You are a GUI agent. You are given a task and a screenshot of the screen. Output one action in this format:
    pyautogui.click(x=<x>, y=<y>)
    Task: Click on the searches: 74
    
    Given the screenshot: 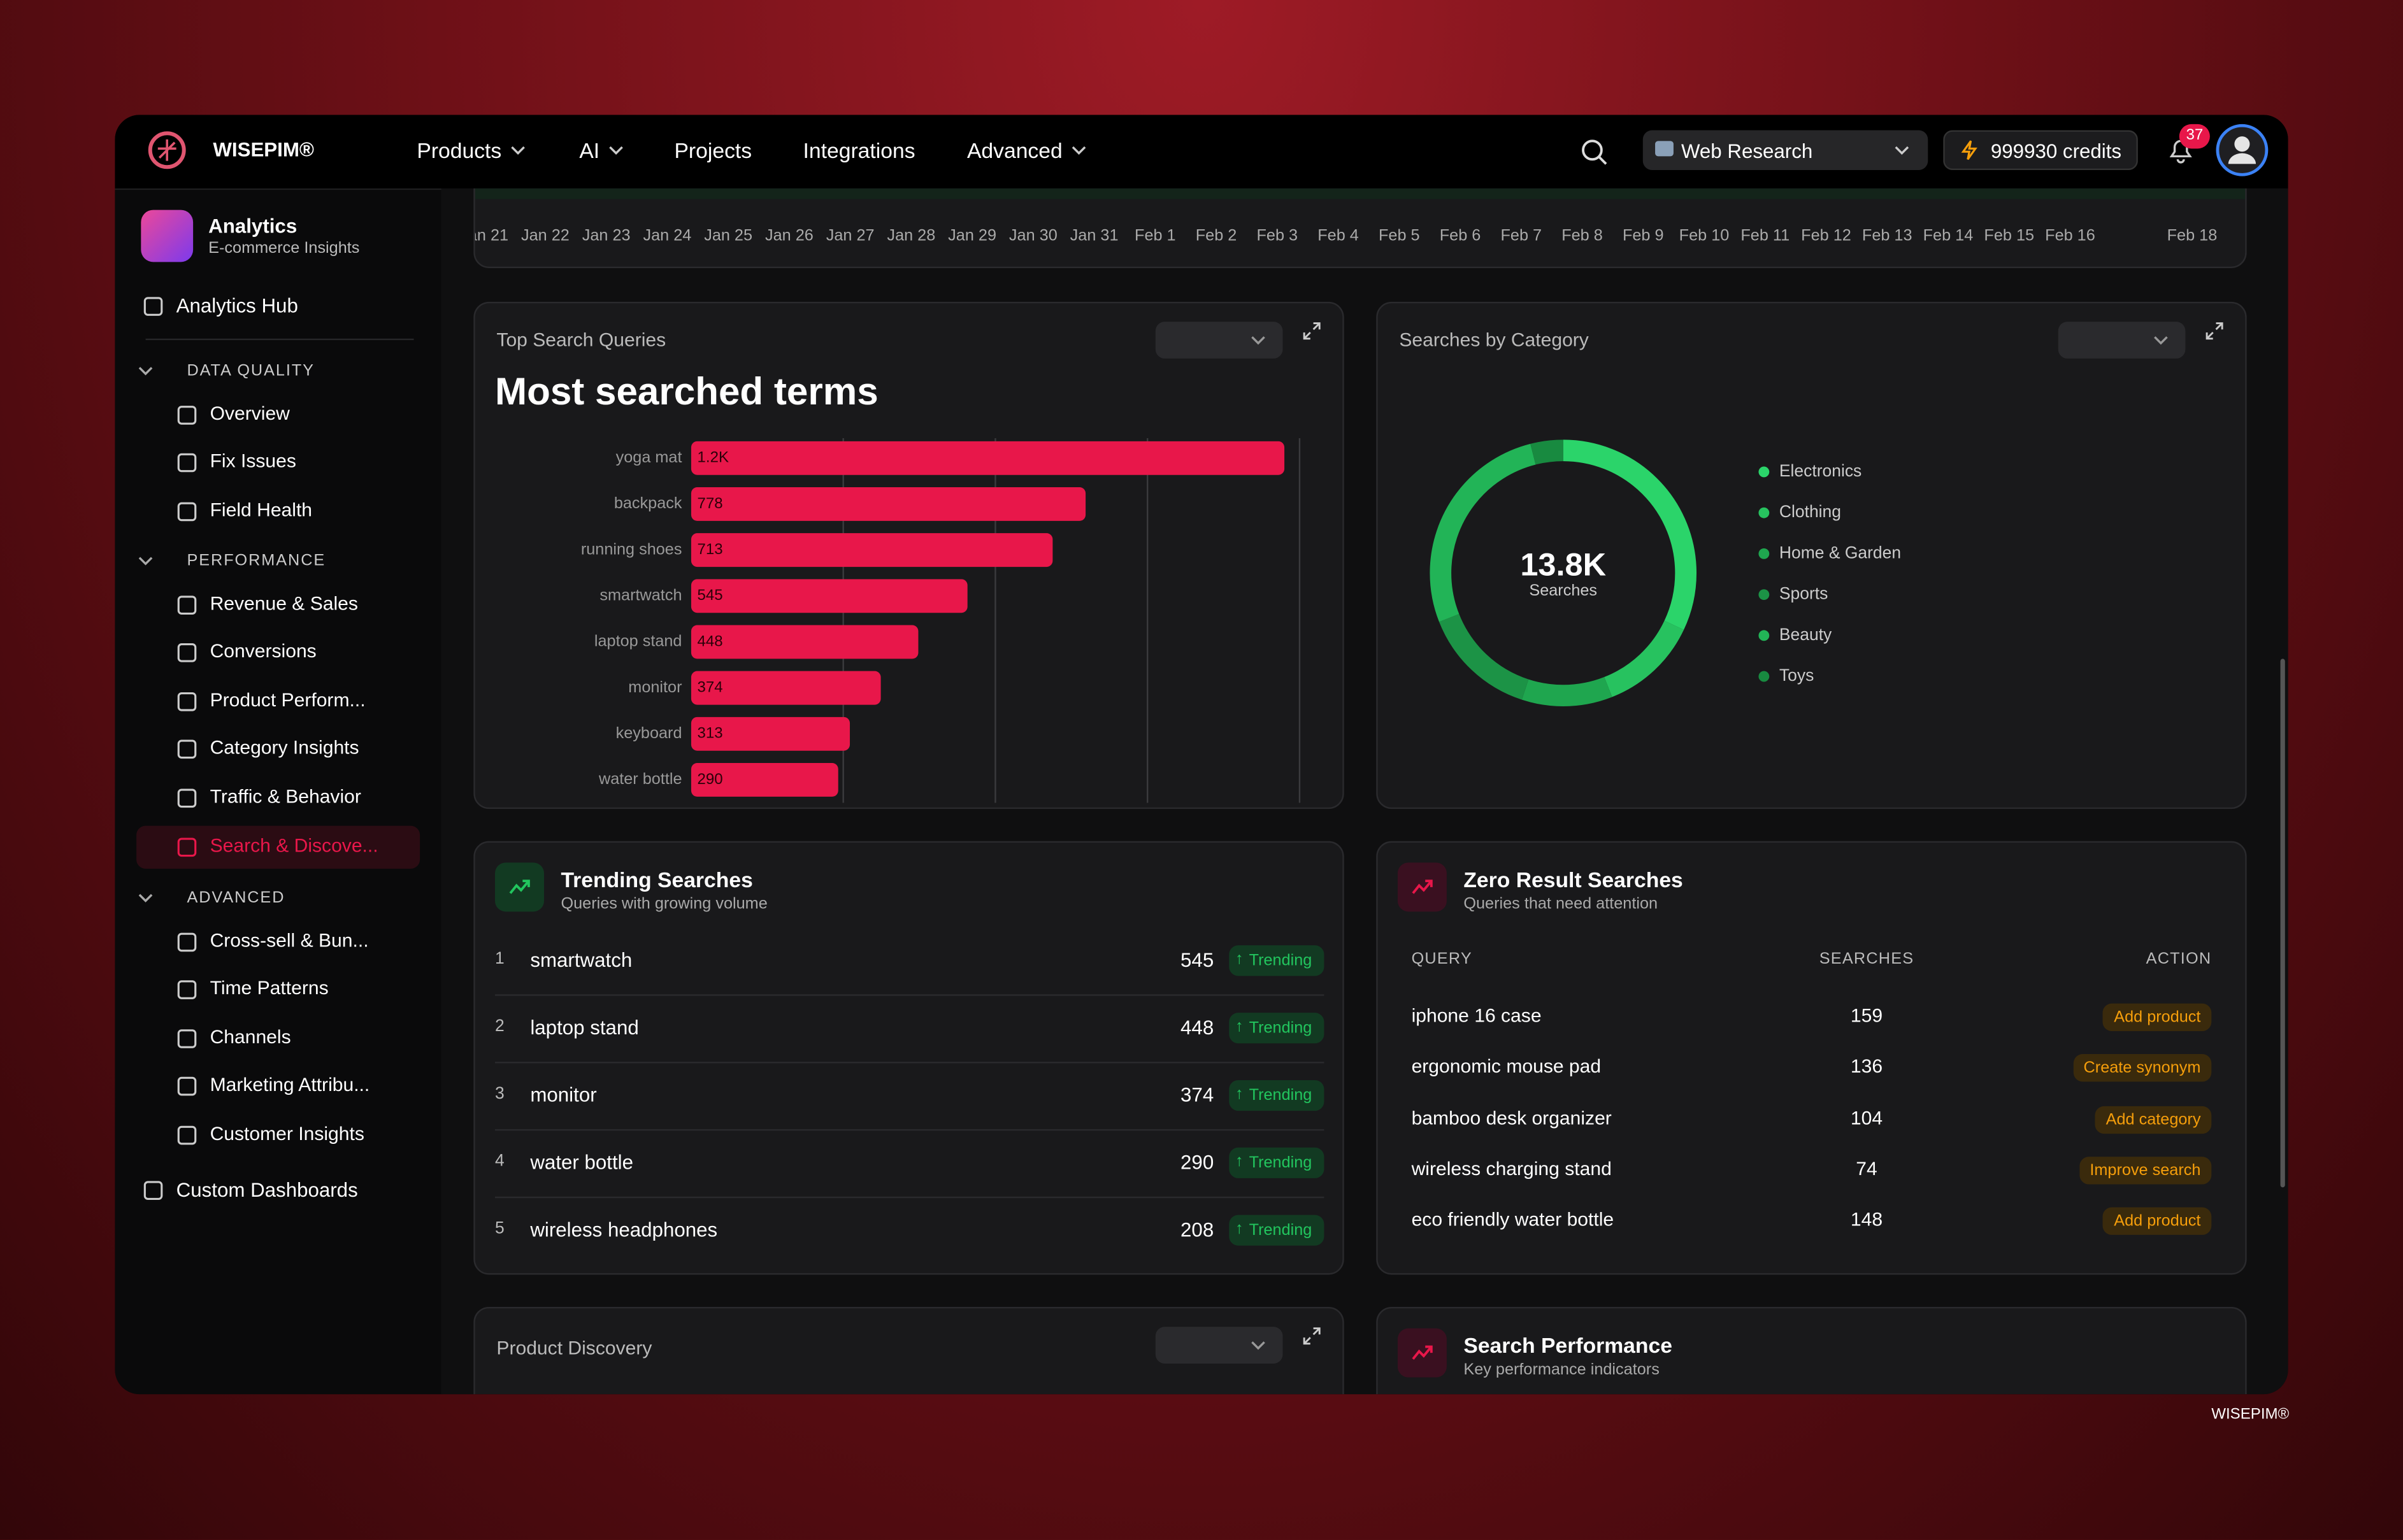 What is the action you would take?
    pyautogui.click(x=1866, y=1169)
    